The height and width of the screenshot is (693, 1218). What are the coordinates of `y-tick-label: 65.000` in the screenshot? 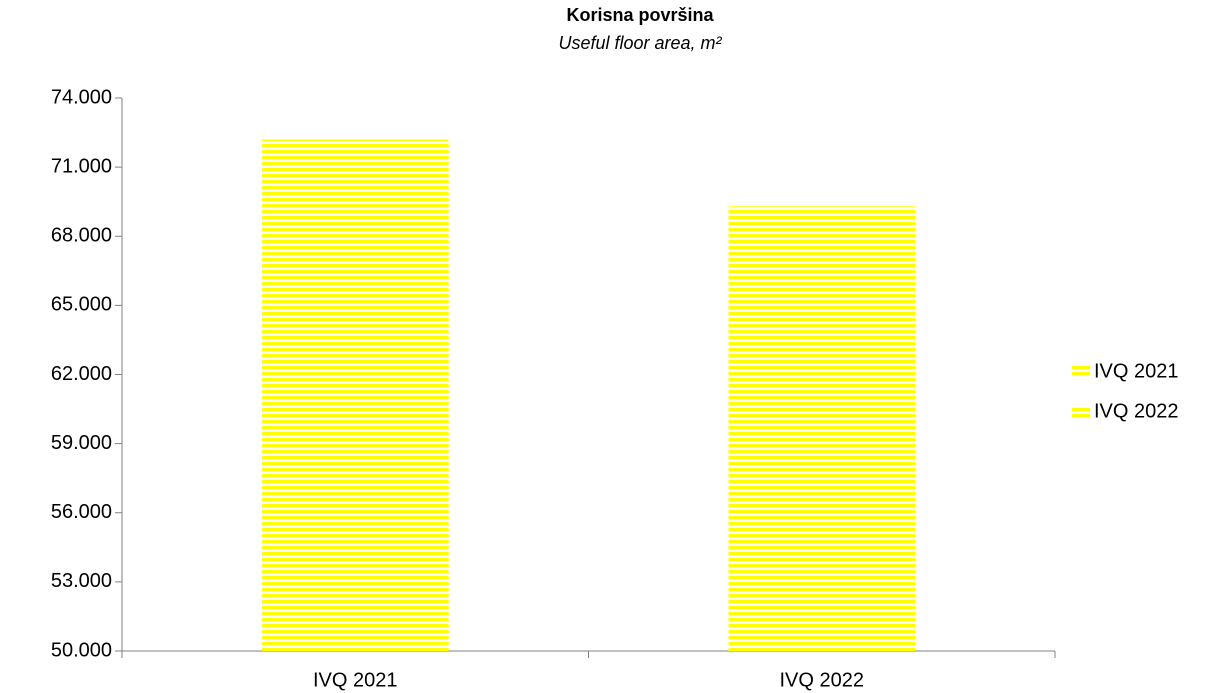 It's located at (81, 305).